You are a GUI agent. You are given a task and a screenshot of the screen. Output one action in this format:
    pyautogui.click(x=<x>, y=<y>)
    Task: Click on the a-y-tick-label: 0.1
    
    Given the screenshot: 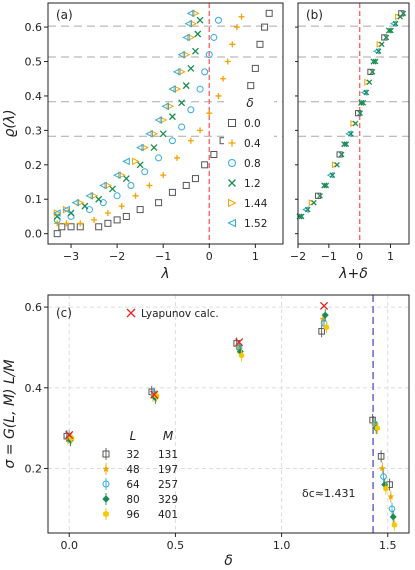 What is the action you would take?
    pyautogui.click(x=34, y=199)
    